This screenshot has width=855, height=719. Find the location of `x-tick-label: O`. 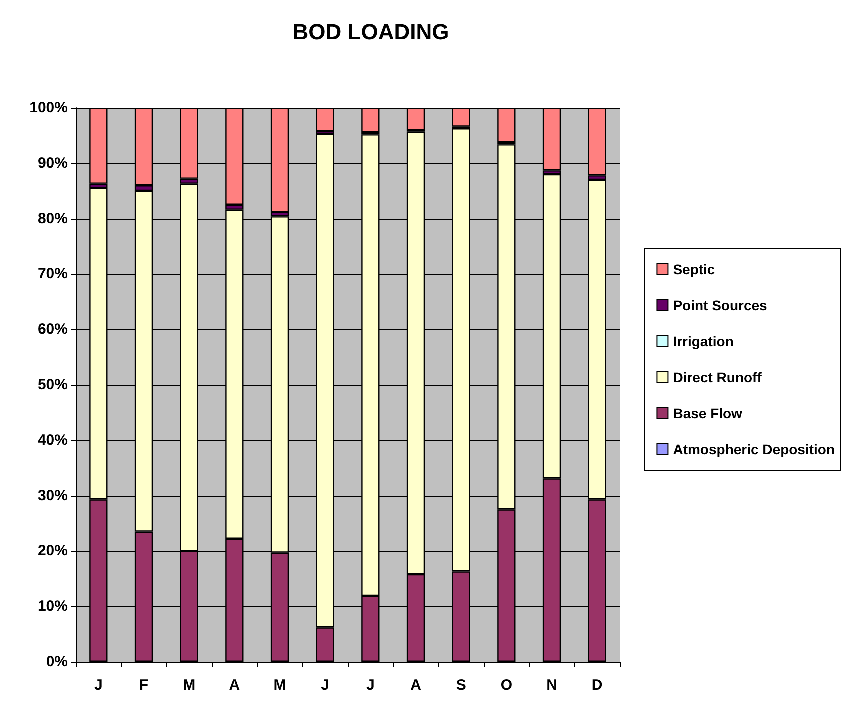

x-tick-label: O is located at coordinates (506, 685).